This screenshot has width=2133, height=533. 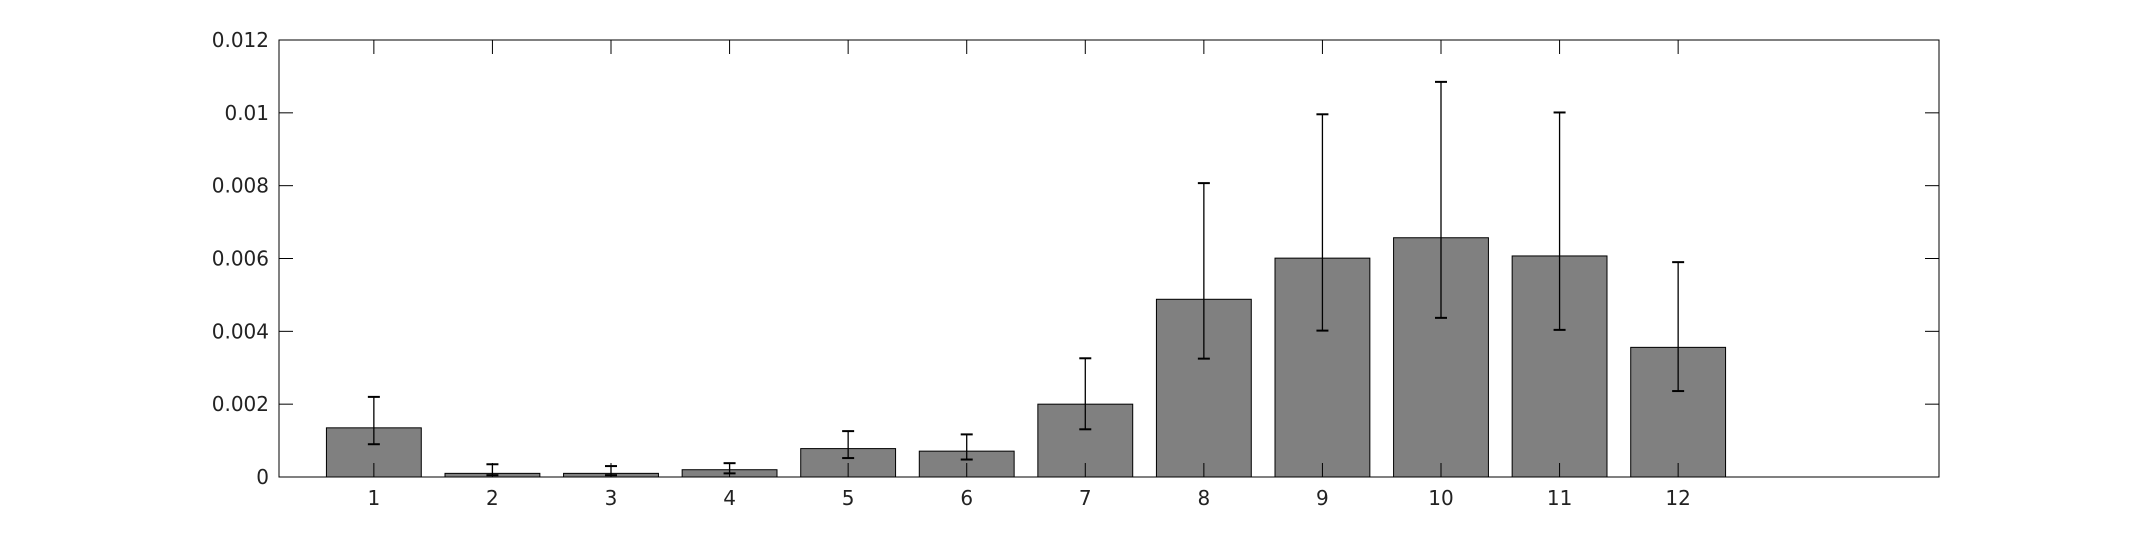 What do you see at coordinates (492, 498) in the screenshot?
I see `x-tick-label-2: 2` at bounding box center [492, 498].